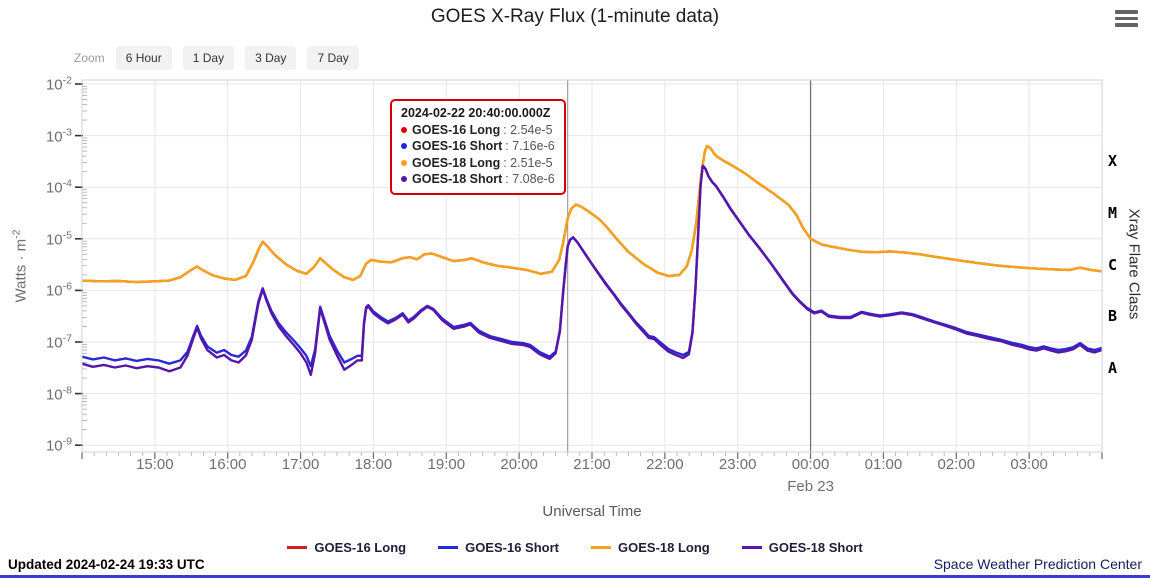  Describe the element at coordinates (478, 163) in the screenshot. I see `tooltip-row: GOES-18 Long : 2.51e-5` at that location.